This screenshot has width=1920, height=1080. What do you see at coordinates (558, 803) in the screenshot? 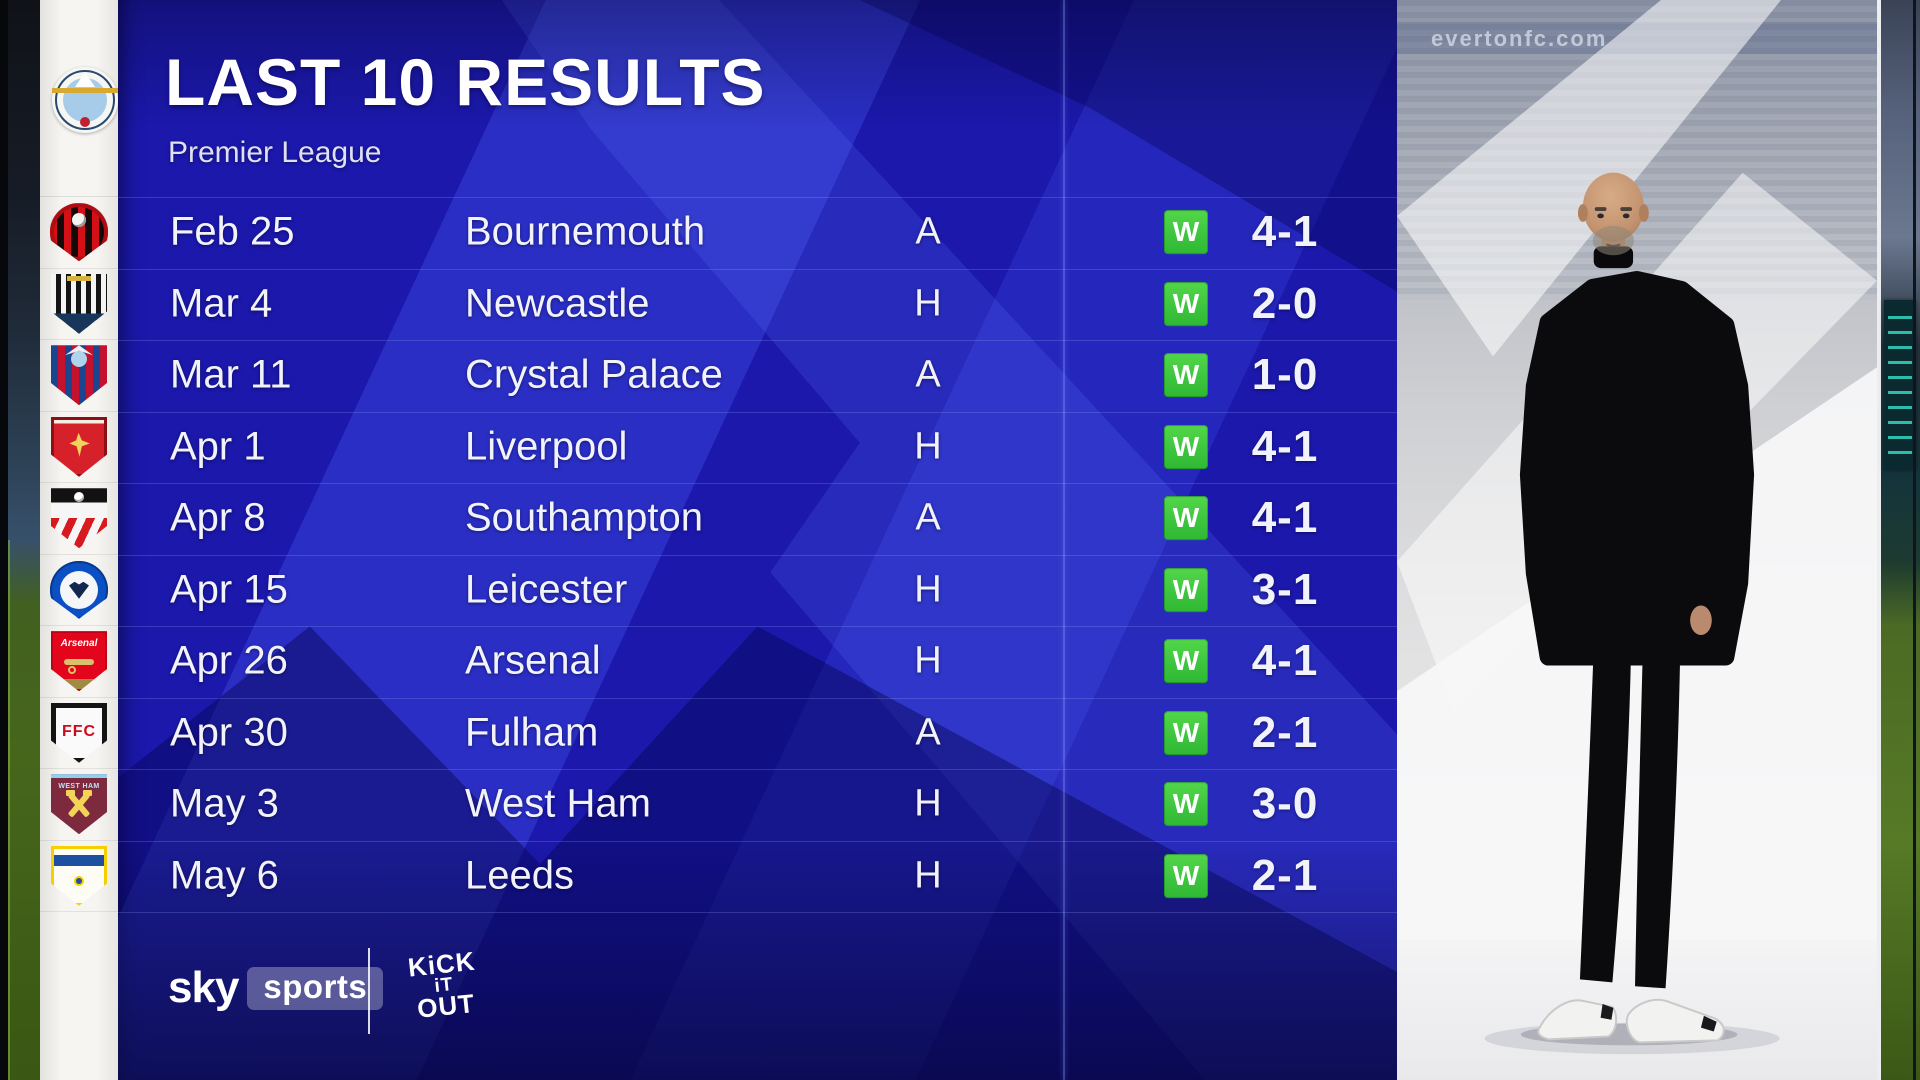
I see `opponent-name: West Ham` at bounding box center [558, 803].